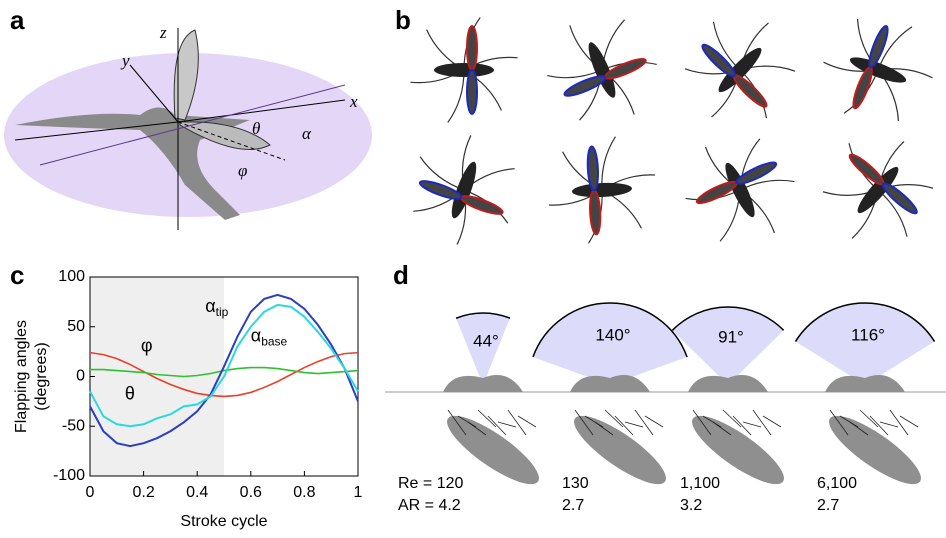 This screenshot has height=538, width=946. Describe the element at coordinates (575, 483) in the screenshot. I see `re-label: 130` at that location.